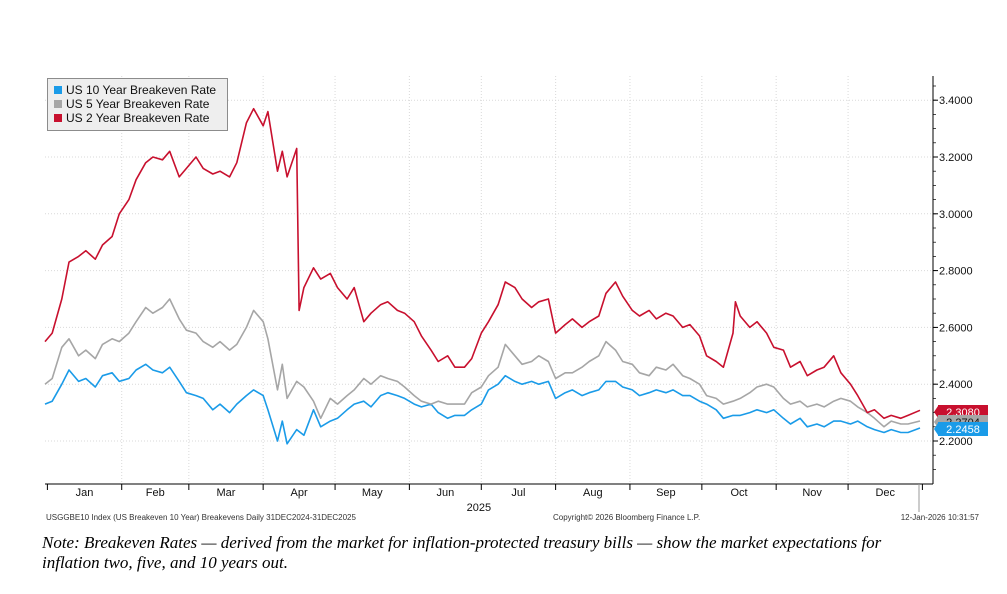 This screenshot has height=594, width=1007. I want to click on legend-label-10y: US 10 Year Breakeven Rate, so click(141, 90).